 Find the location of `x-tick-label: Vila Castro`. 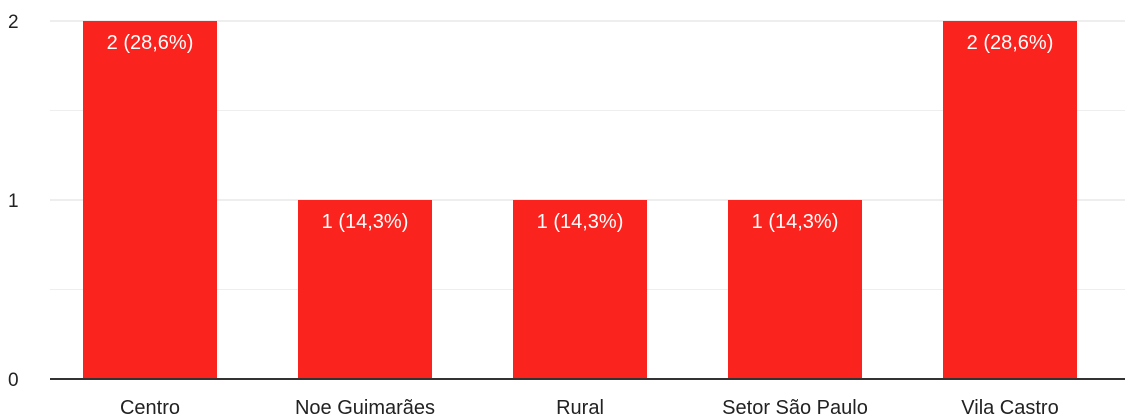

x-tick-label: Vila Castro is located at coordinates (1009, 408).